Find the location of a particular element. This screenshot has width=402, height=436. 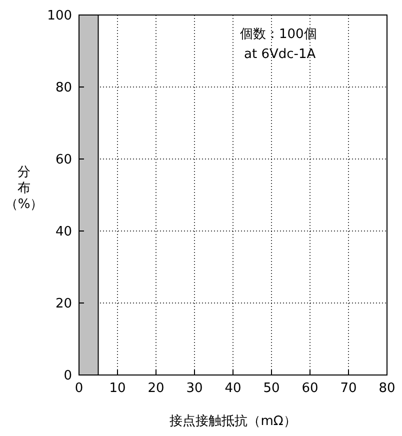

y-tick-label: 20 is located at coordinates (63, 304).